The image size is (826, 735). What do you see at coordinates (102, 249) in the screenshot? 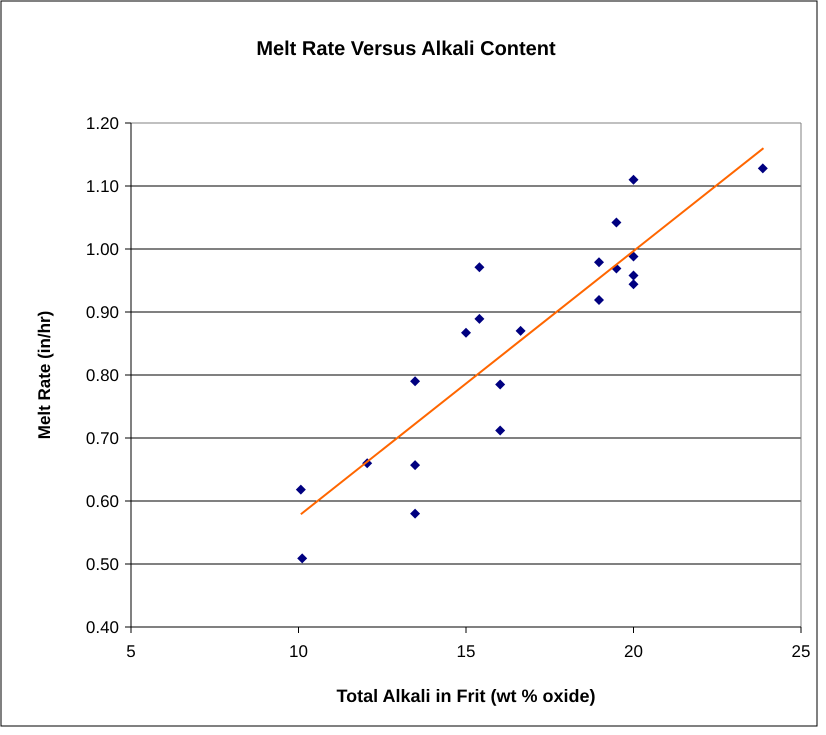
I see `y-tick-label: 1.00` at bounding box center [102, 249].